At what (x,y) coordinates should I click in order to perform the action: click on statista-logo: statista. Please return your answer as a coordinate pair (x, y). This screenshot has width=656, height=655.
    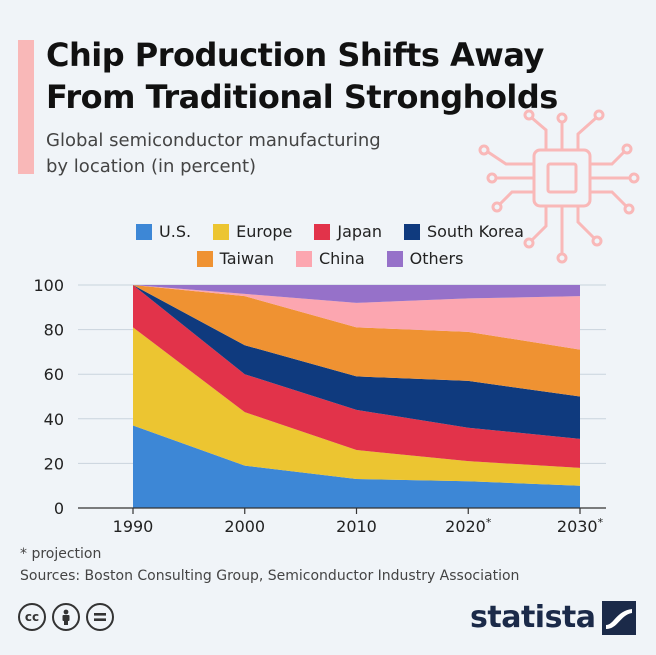
    Looking at the image, I should click on (553, 617).